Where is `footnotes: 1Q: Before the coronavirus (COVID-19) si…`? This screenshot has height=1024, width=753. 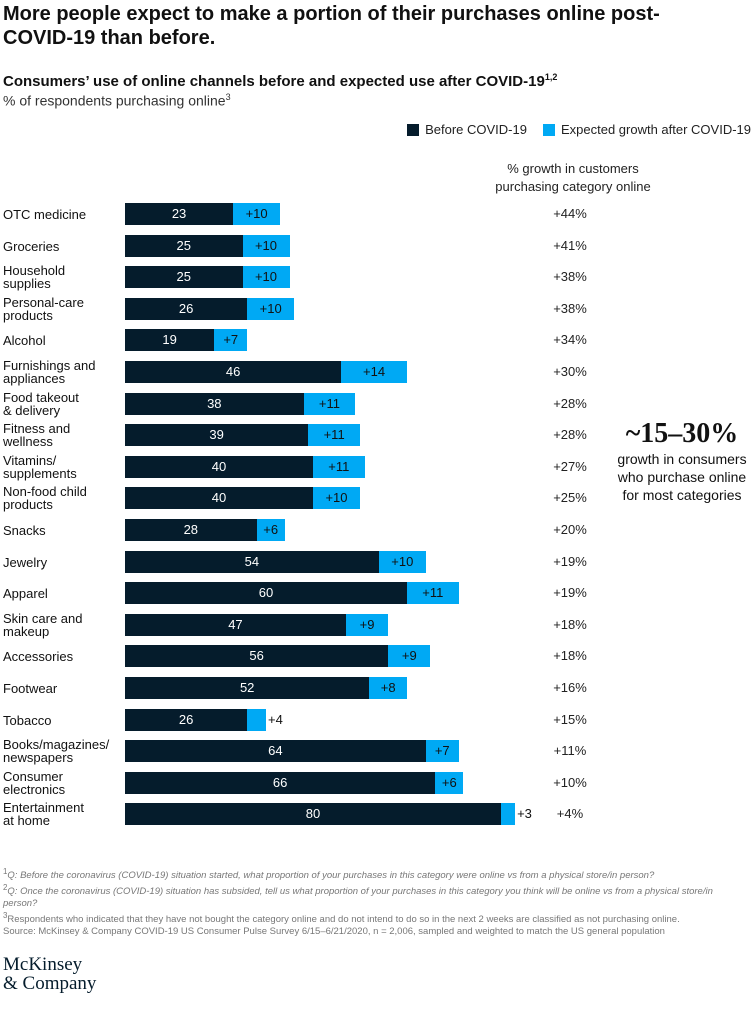
footnotes: 1Q: Before the coronavirus (COVID-19) si… is located at coordinates (375, 902).